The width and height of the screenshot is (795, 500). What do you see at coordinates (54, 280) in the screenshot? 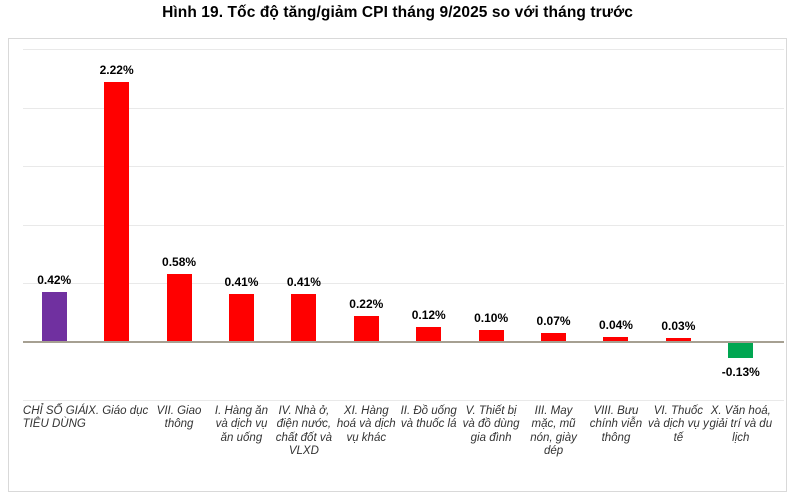
I see `bar-value-label: 0.42%` at bounding box center [54, 280].